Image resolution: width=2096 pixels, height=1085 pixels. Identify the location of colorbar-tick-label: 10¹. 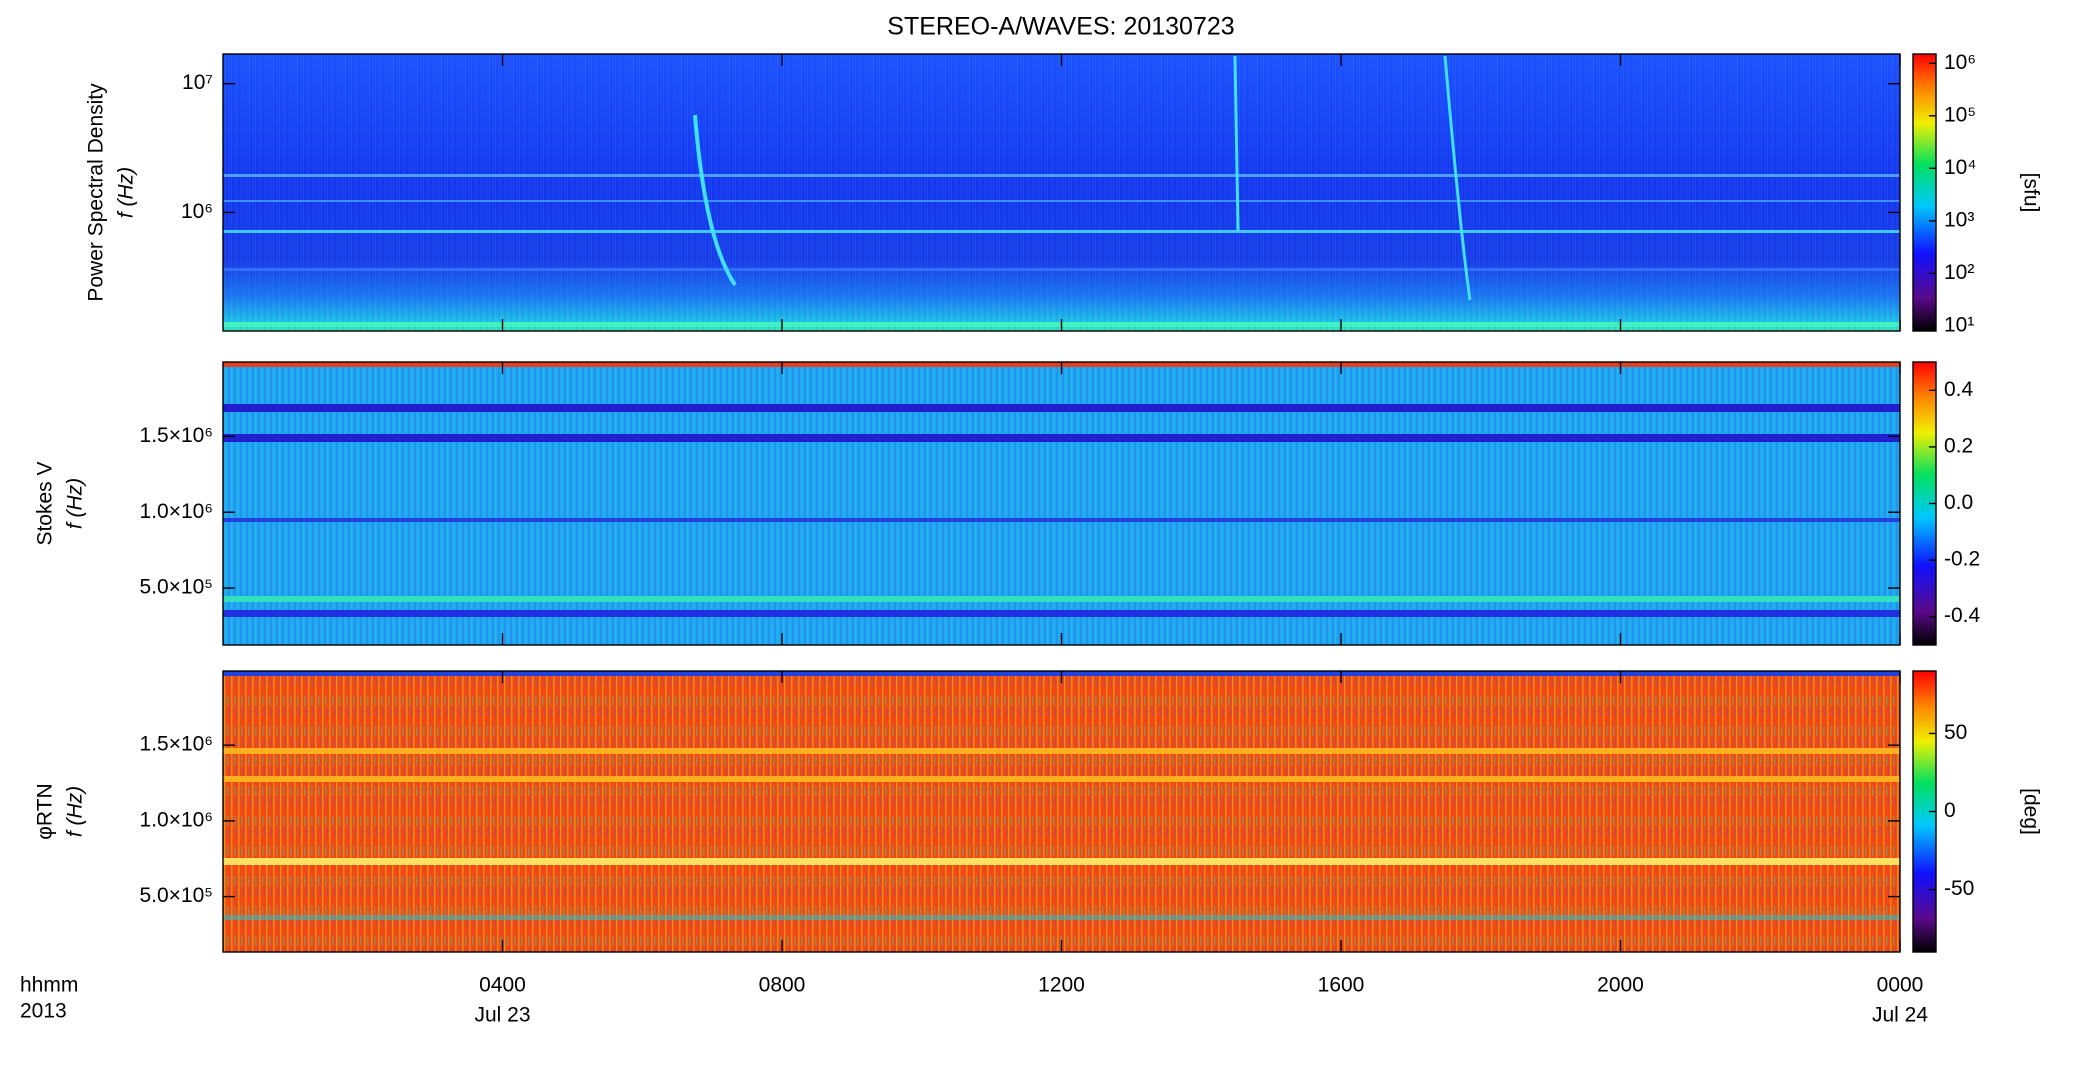
(1959, 324).